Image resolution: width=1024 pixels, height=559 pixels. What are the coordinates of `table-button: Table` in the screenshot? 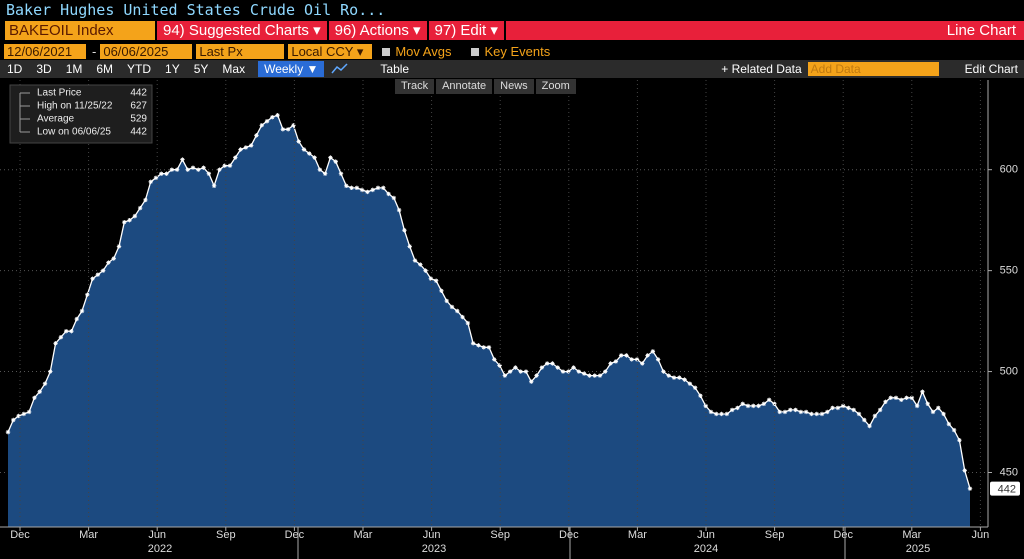 It's located at (395, 69).